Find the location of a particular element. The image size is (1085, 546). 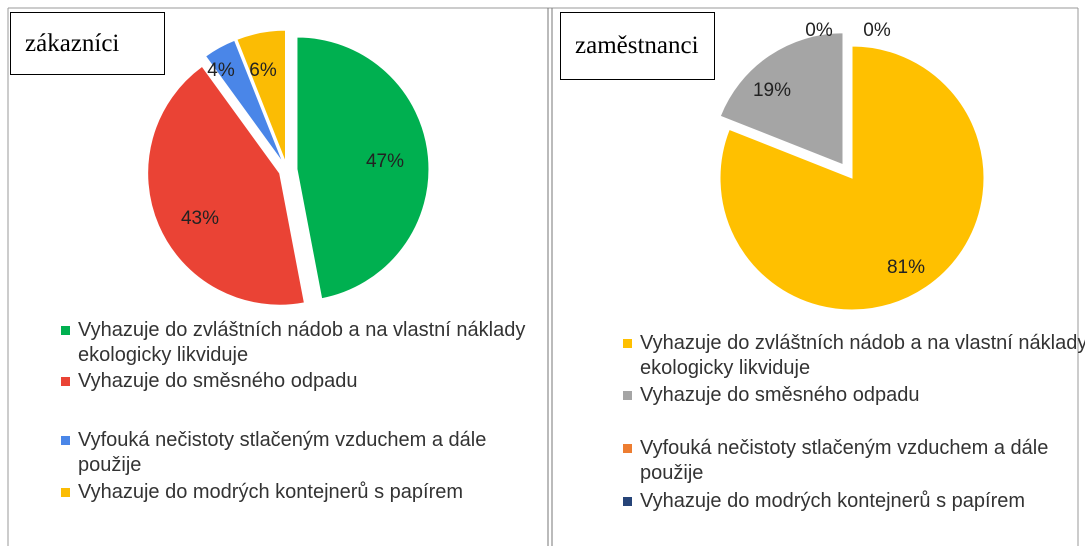

data-label: 43% is located at coordinates (200, 218).